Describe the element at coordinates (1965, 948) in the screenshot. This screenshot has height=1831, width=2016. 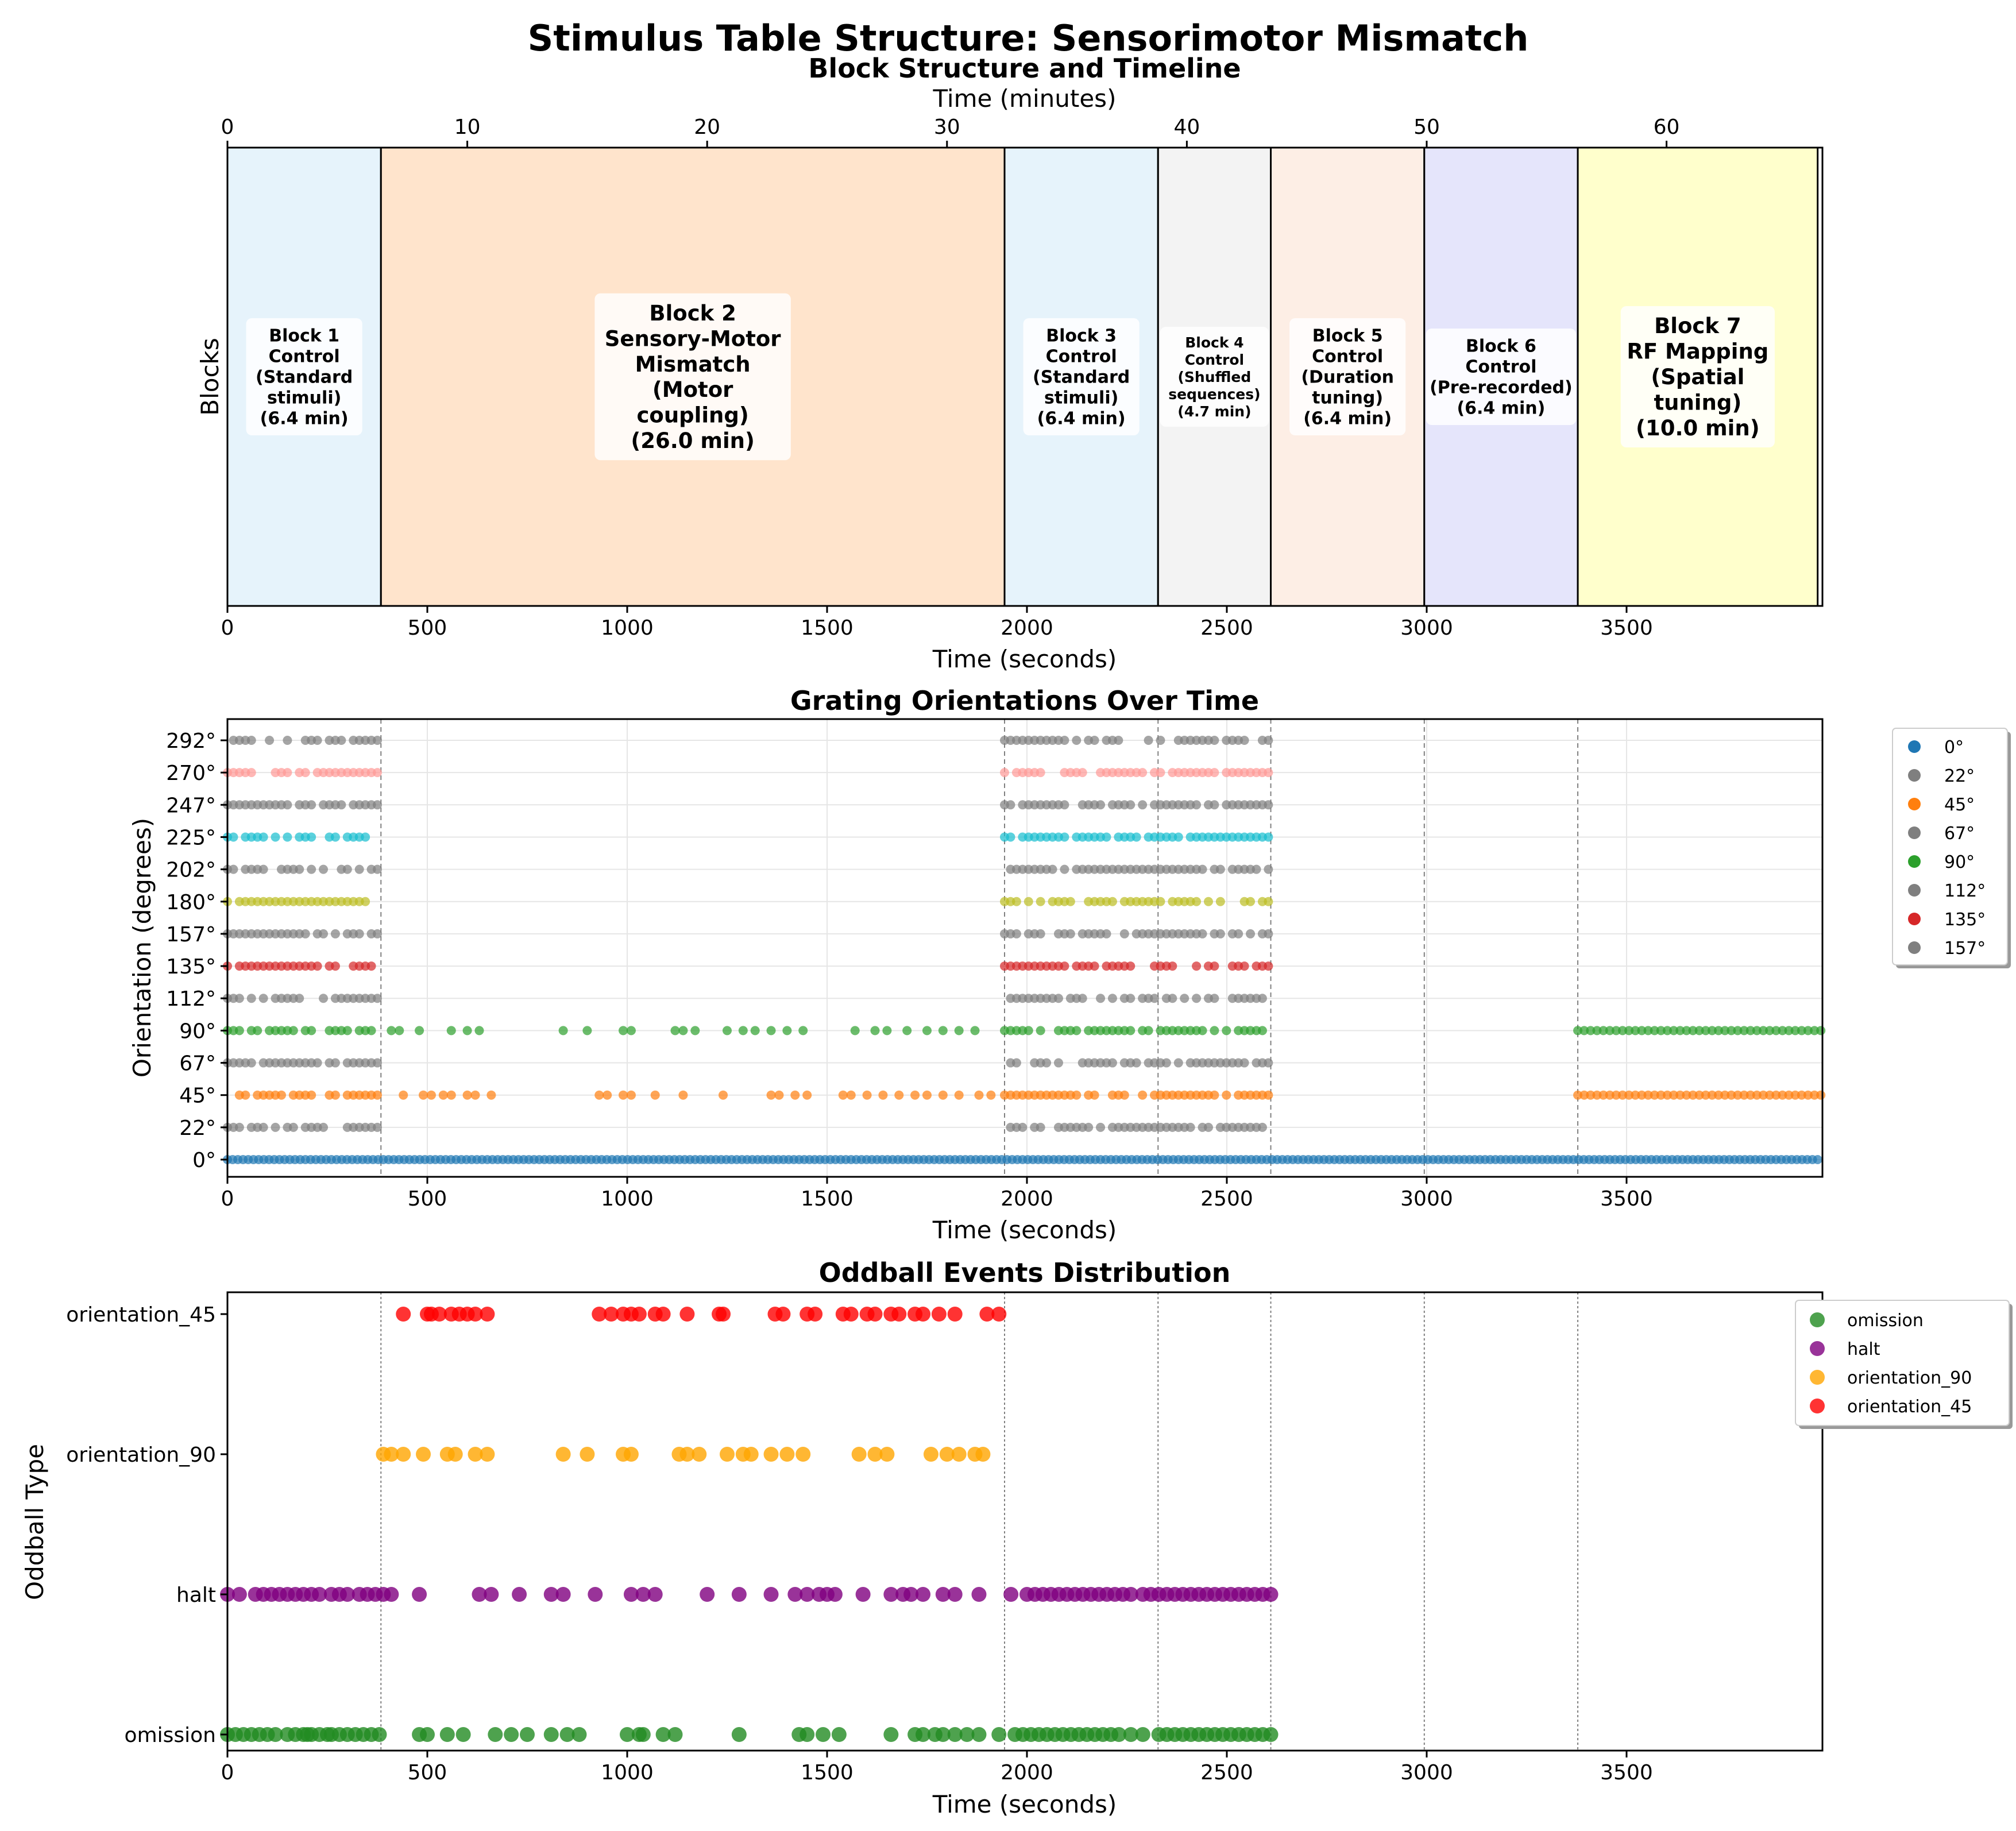
I see `legend-label: 157°` at that location.